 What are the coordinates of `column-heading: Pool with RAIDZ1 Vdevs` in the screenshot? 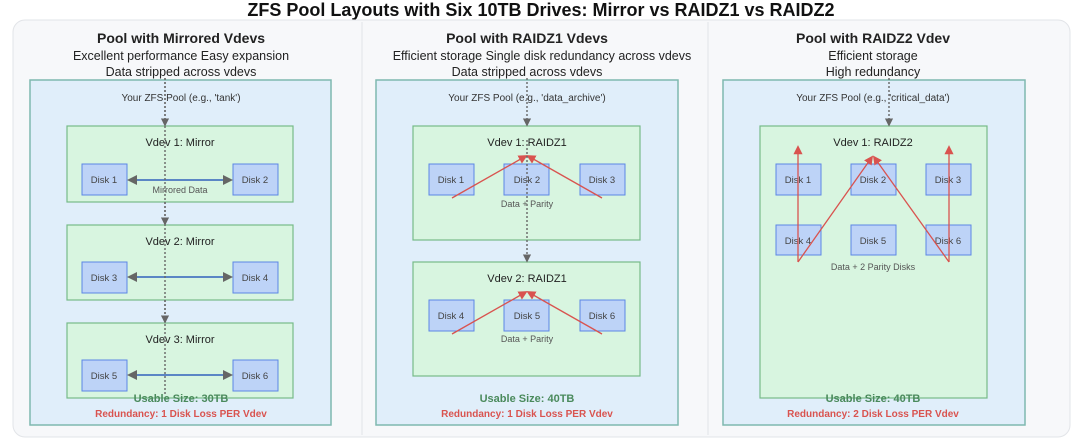 It's located at (527, 38).